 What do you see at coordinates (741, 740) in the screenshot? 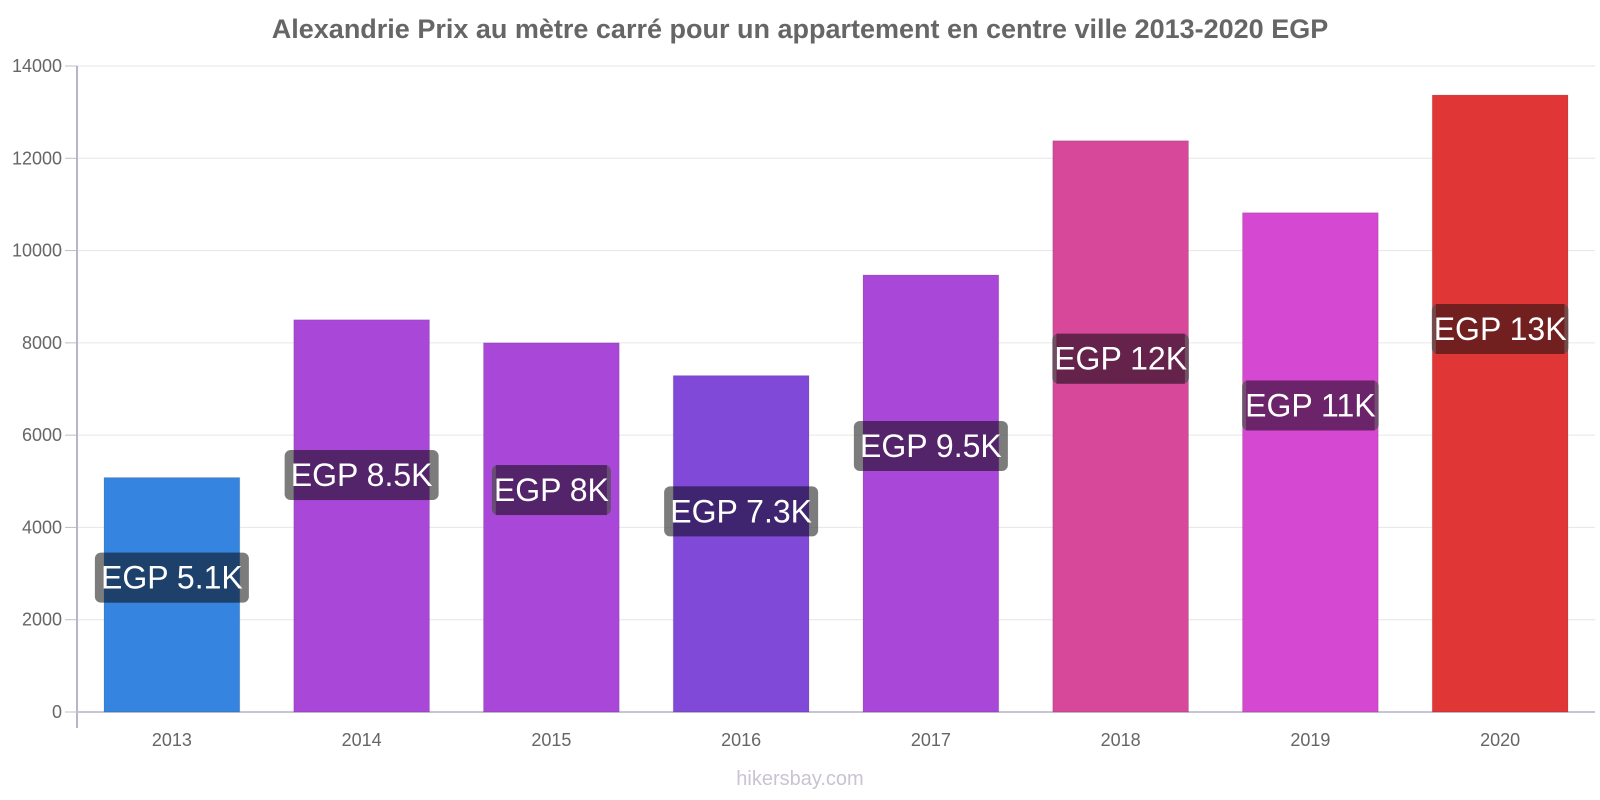
I see `x-tick-label: 2016` at bounding box center [741, 740].